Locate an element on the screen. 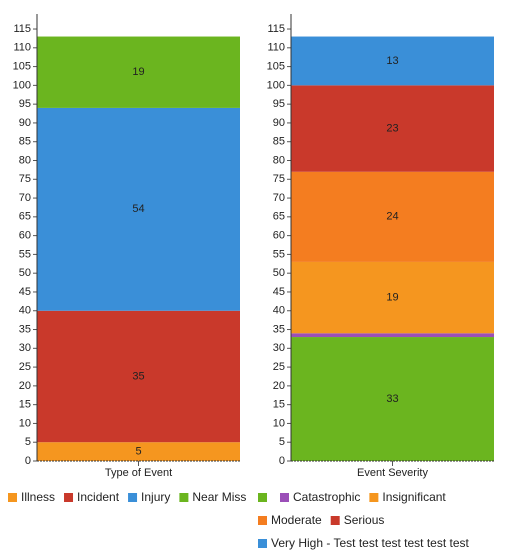 This screenshot has width=518, height=558. data-label: 24 is located at coordinates (392, 217).